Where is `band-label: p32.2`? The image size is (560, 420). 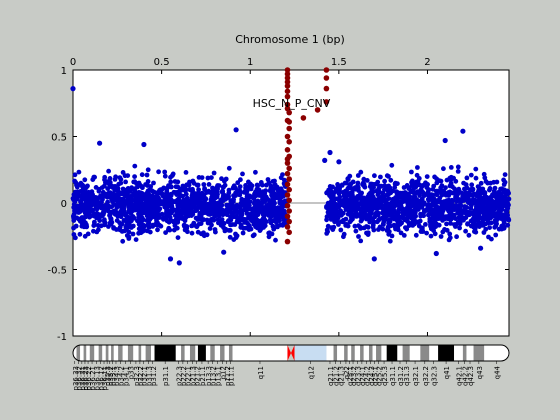 band-label: p32.2 is located at coordinates (141, 376).